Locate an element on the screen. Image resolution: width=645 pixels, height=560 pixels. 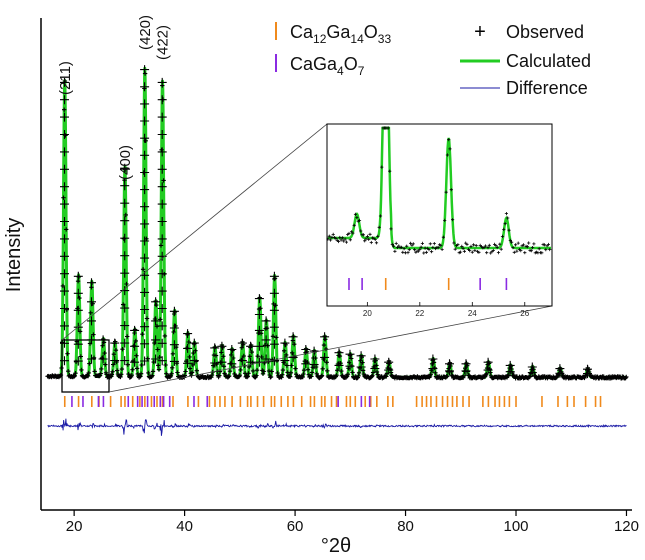
x-axis-title: °2θ is located at coordinates (336, 546).